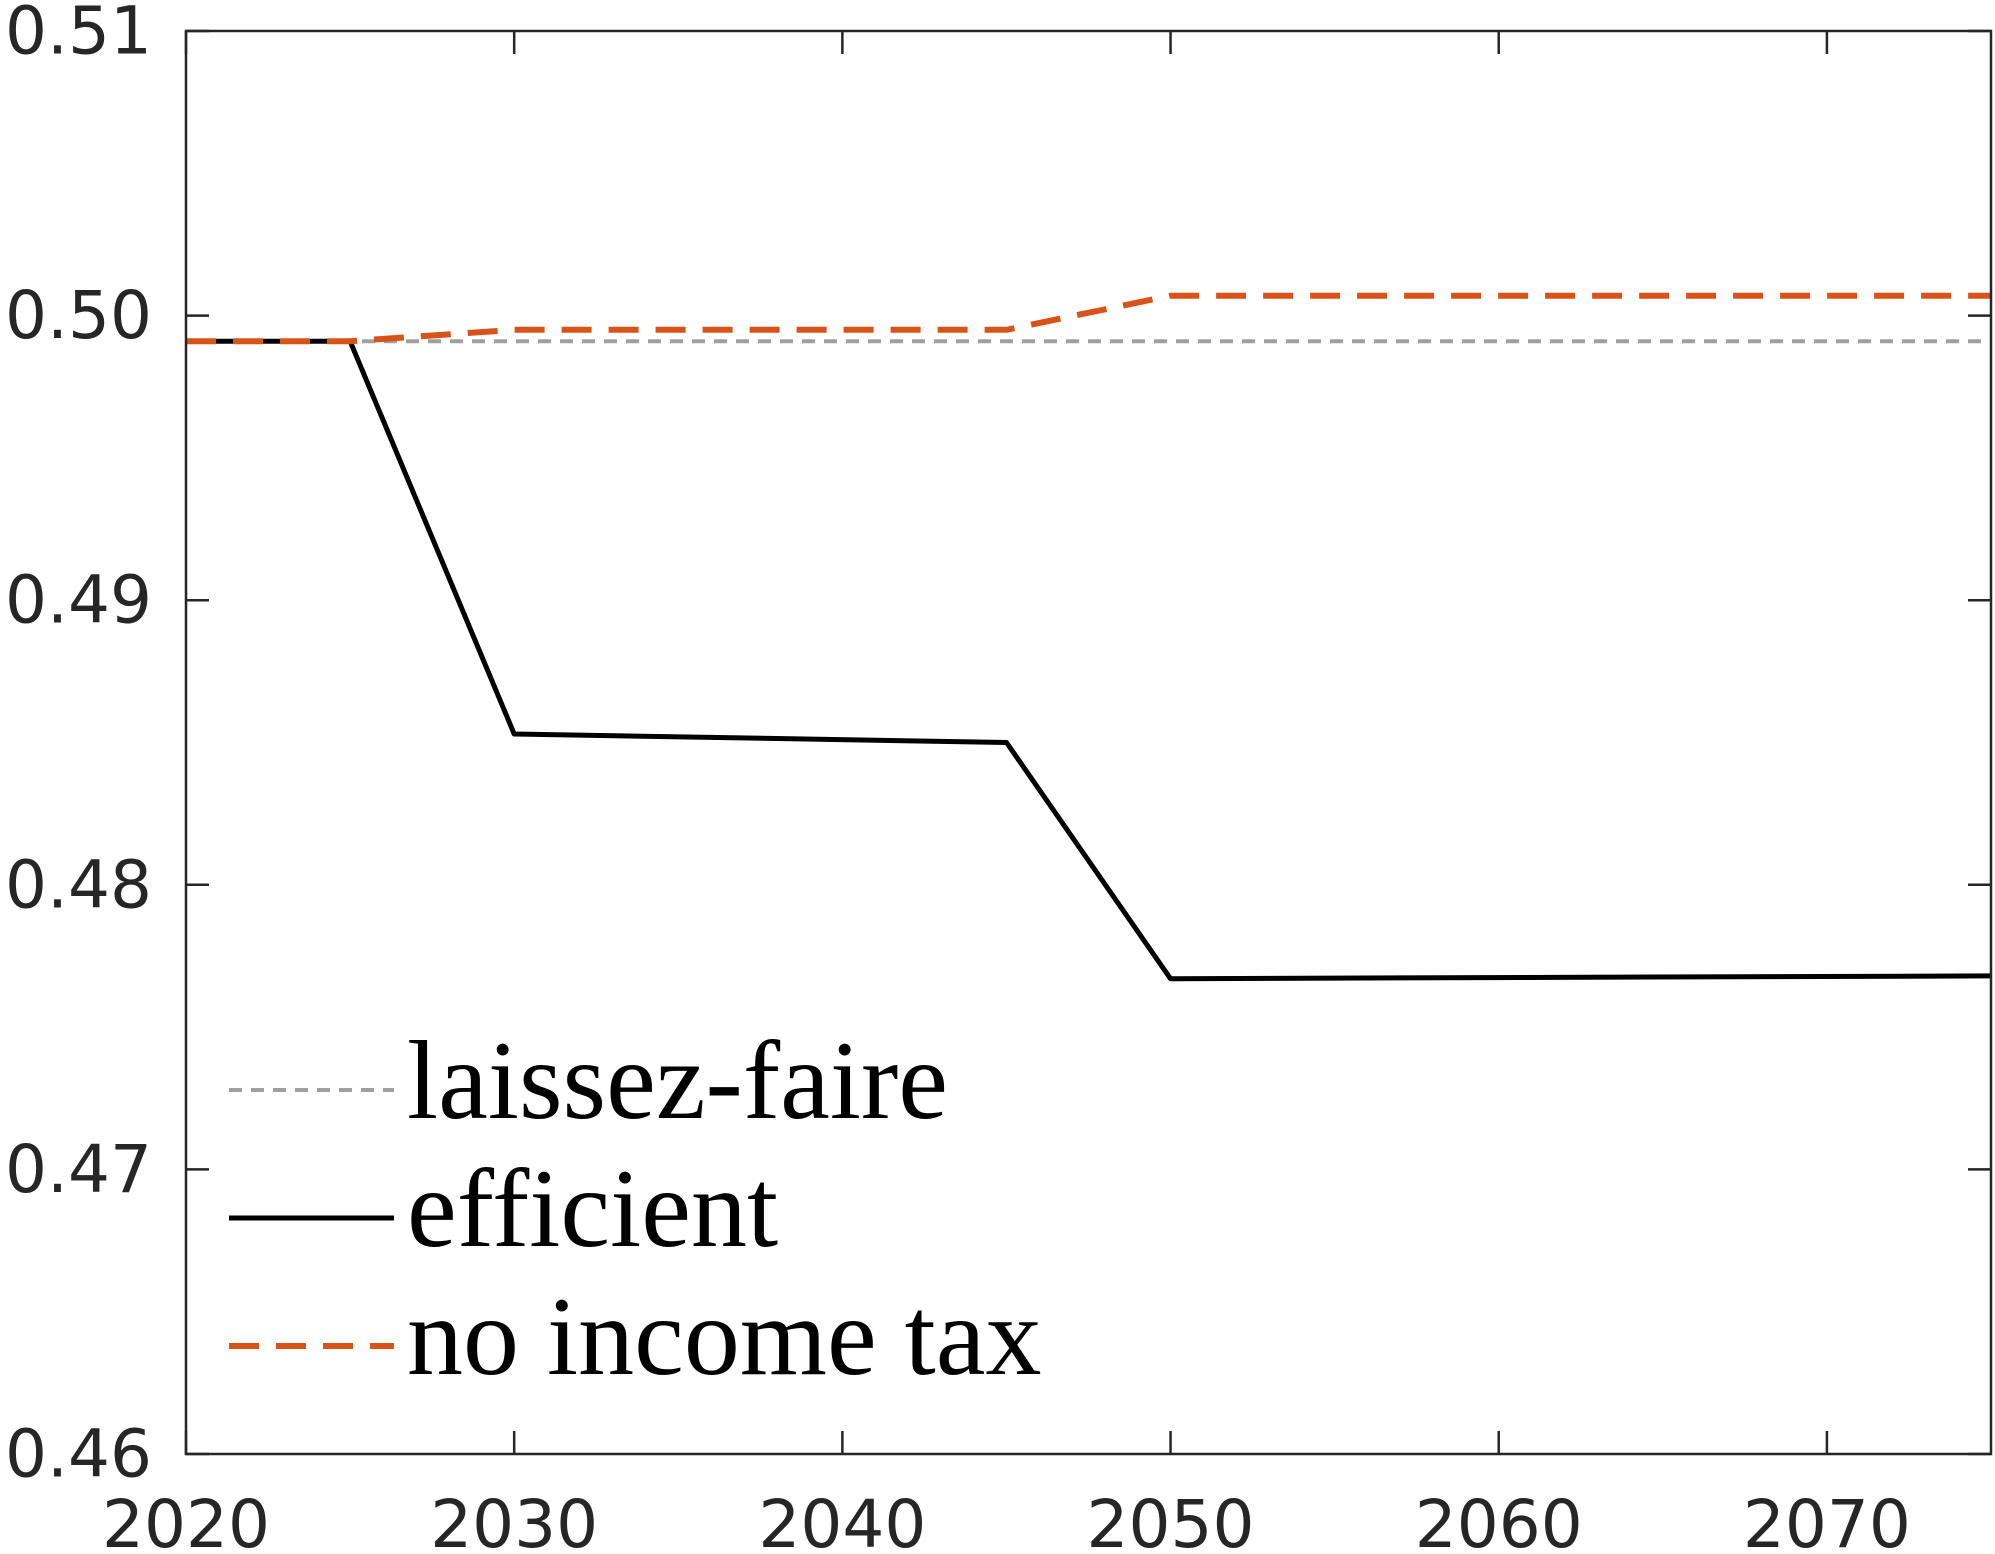 This screenshot has width=1995, height=1554. I want to click on x-tick-label: 2020, so click(186, 1520).